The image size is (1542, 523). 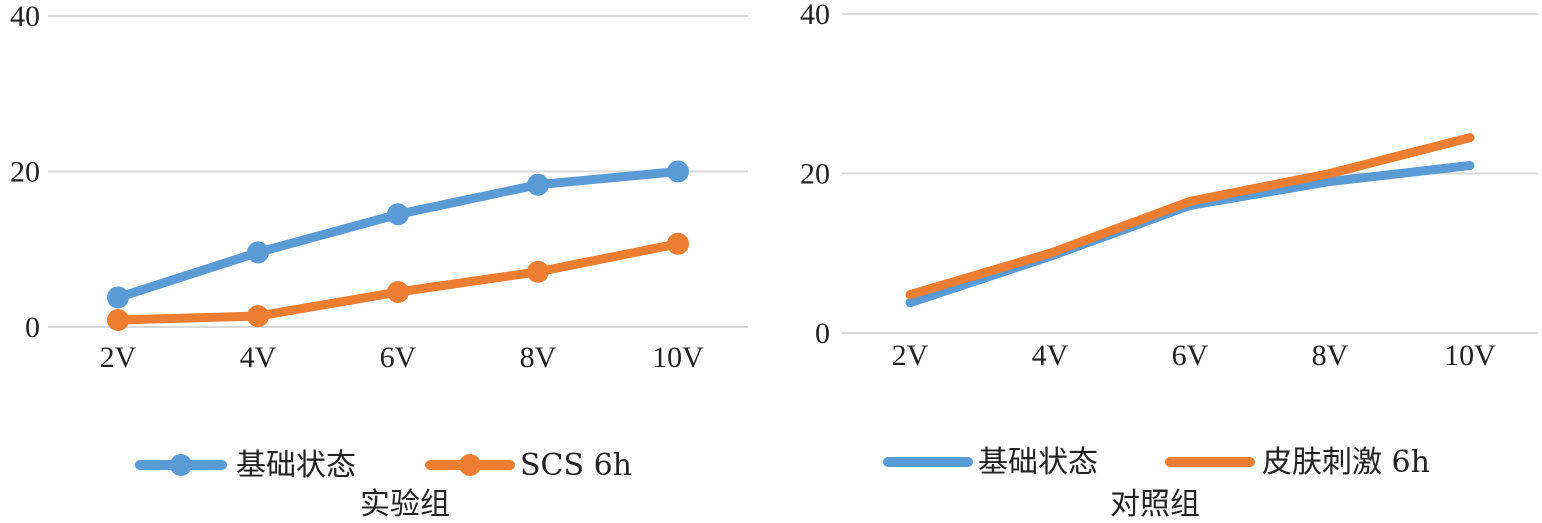 I want to click on legend-entry-2: SCS 6h, so click(x=528, y=465).